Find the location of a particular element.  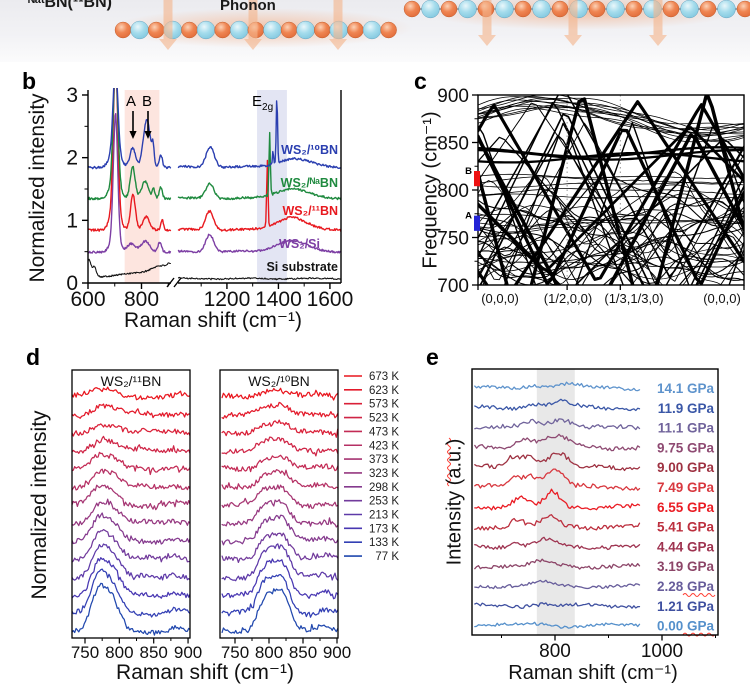

mode-marker-label: A is located at coordinates (468, 216).